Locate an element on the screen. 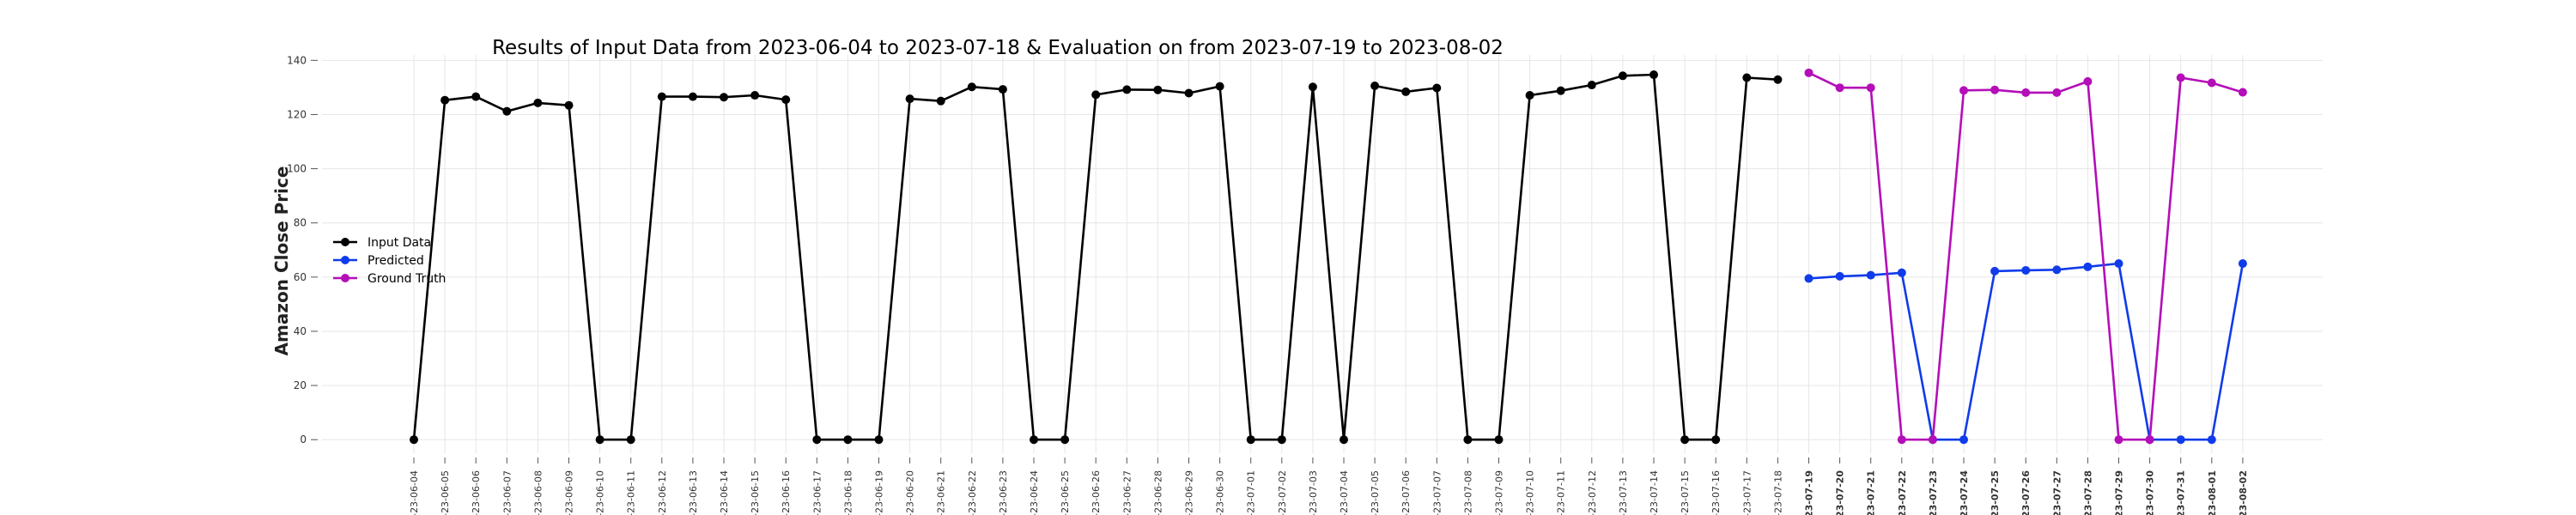 The height and width of the screenshot is (515, 2576). x-tick-label: -23-06-23 is located at coordinates (1003, 492).